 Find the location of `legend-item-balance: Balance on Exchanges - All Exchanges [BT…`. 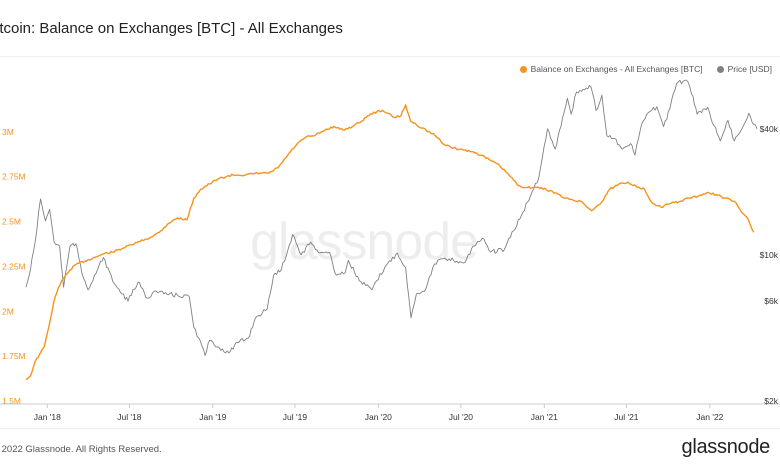

legend-item-balance: Balance on Exchanges - All Exchanges [BT… is located at coordinates (611, 69).